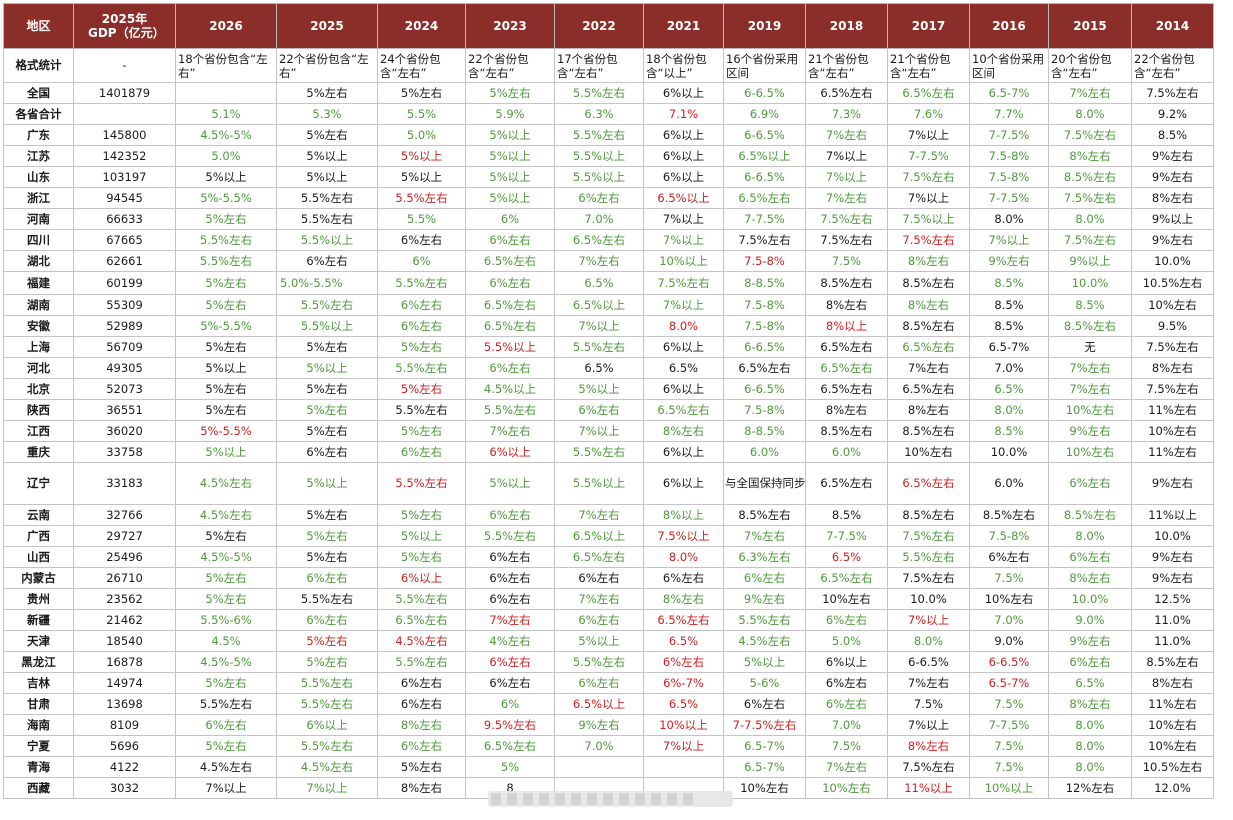 The image size is (1233, 820). I want to click on target-cell: 7.1%, so click(683, 114).